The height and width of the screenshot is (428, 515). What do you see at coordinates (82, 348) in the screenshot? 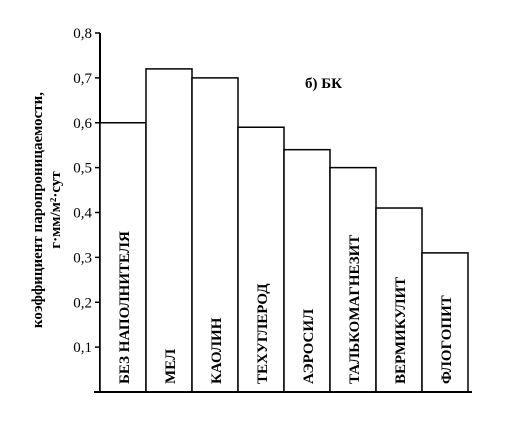
I see `y-tick-label: 0,1` at bounding box center [82, 348].